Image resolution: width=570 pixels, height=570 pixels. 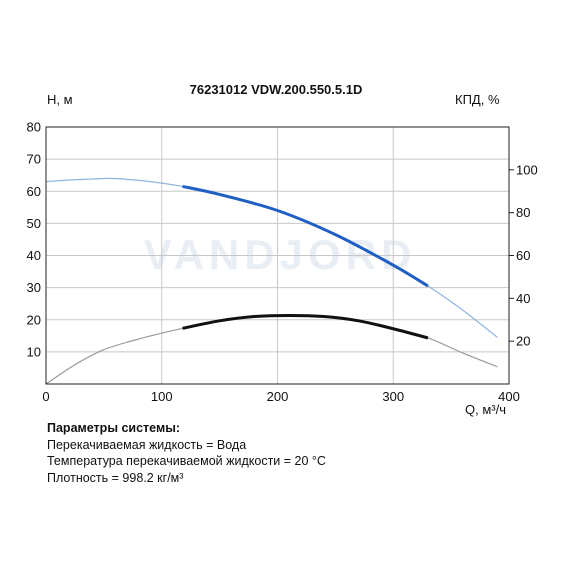 I want to click on efficiency-curve-operating-range, so click(x=305, y=326).